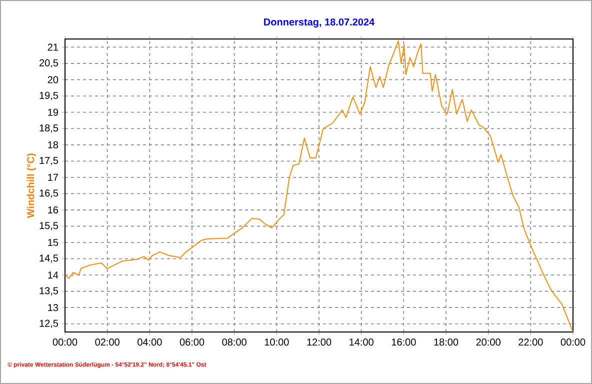 The image size is (592, 384). What do you see at coordinates (53, 275) in the screenshot?
I see `y-tick-label: 14` at bounding box center [53, 275].